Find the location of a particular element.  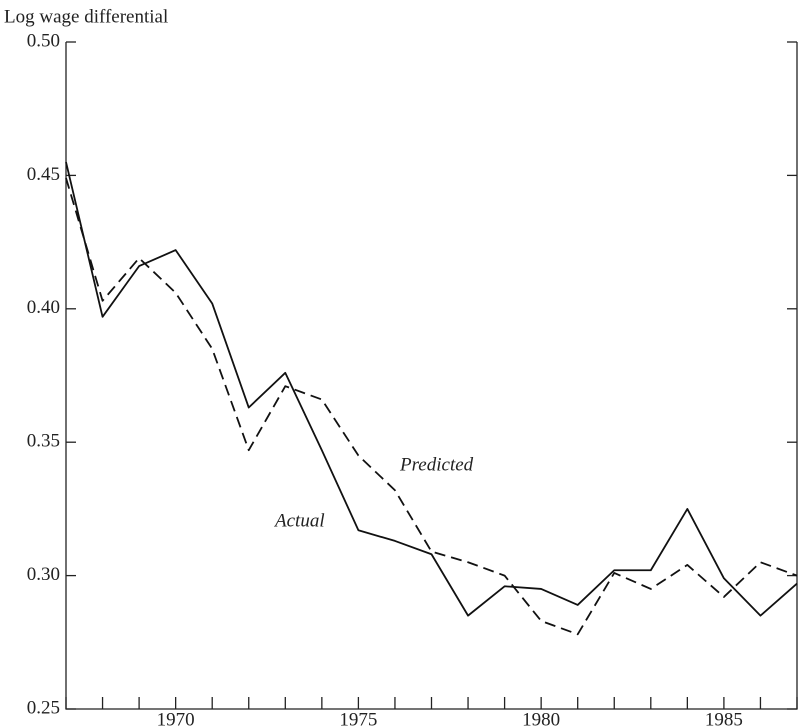

y-tick-label: 0.25 is located at coordinates (43, 707).